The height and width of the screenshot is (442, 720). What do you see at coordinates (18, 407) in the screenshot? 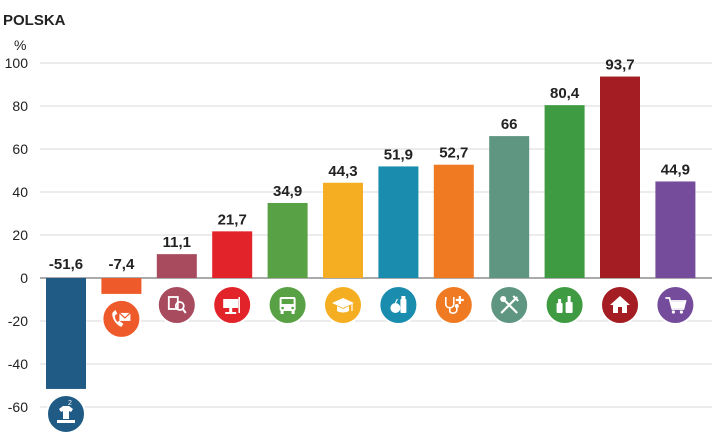
I see `y-tick-label: -60` at bounding box center [18, 407].